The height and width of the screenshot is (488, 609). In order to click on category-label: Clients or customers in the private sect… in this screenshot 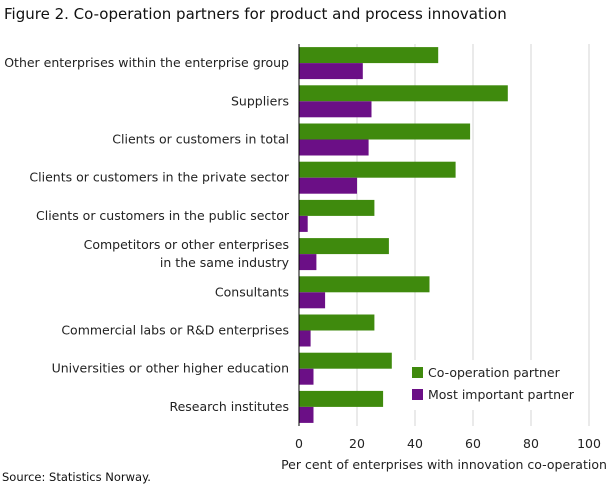, I will do `click(159, 177)`.